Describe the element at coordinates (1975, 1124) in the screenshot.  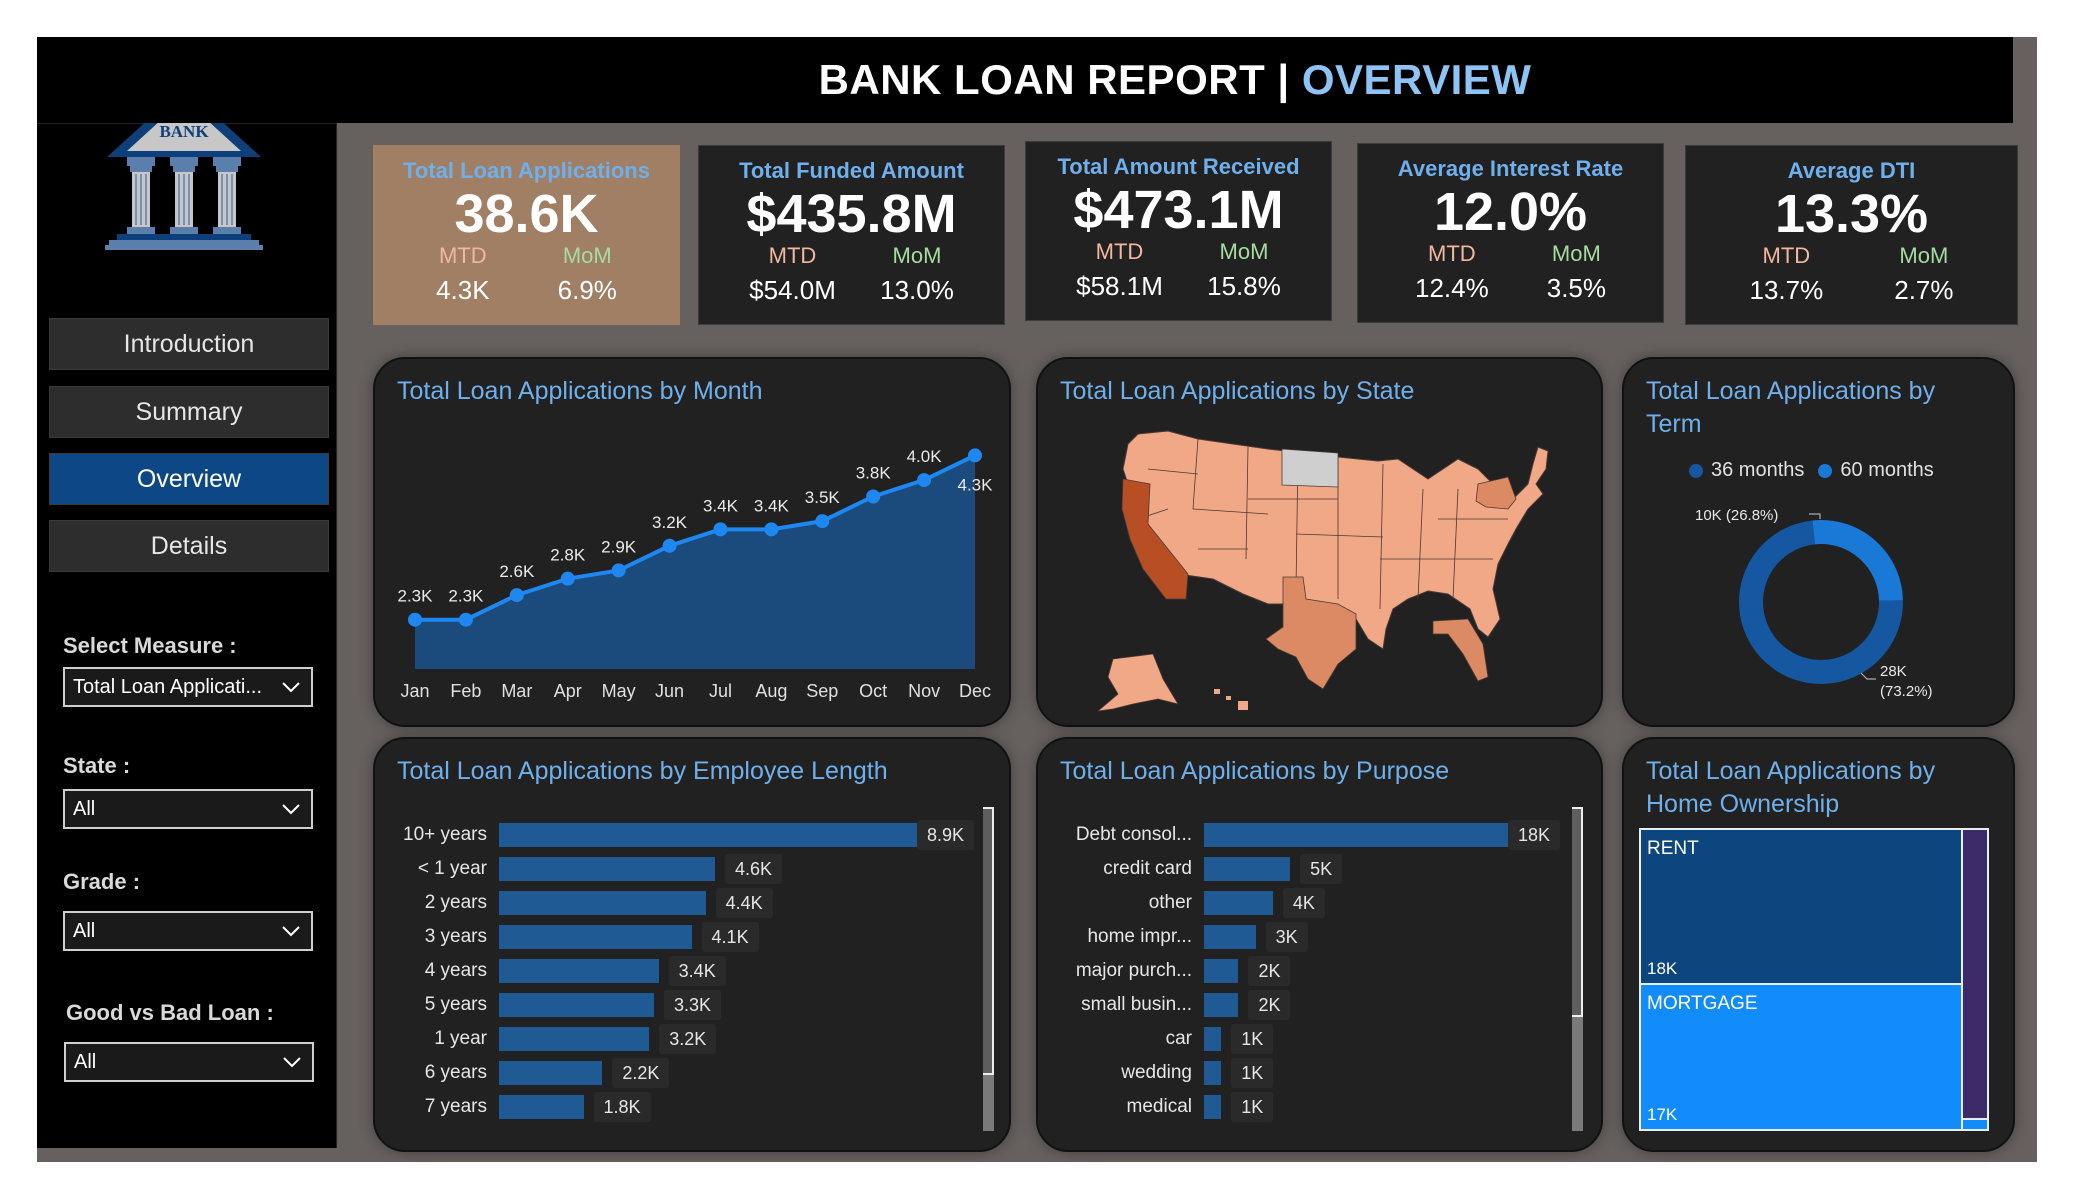
I see `treemap-cell-other` at that location.